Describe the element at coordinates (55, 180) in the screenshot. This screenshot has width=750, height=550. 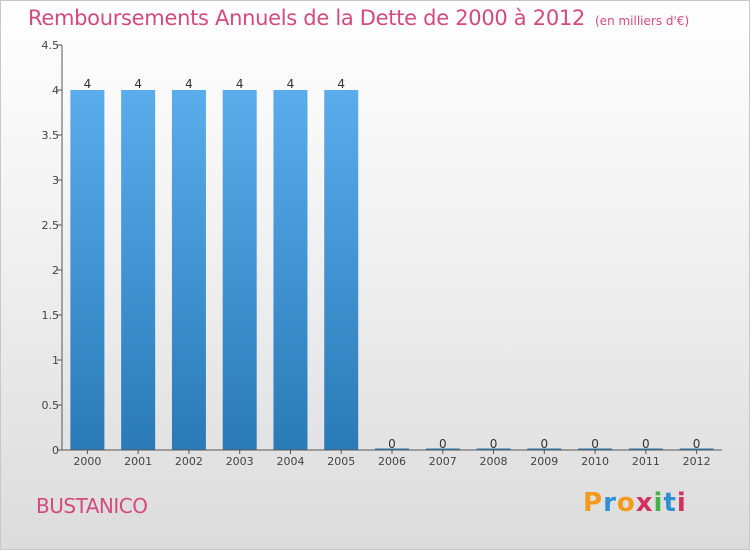
I see `y-tick-label: 3` at that location.